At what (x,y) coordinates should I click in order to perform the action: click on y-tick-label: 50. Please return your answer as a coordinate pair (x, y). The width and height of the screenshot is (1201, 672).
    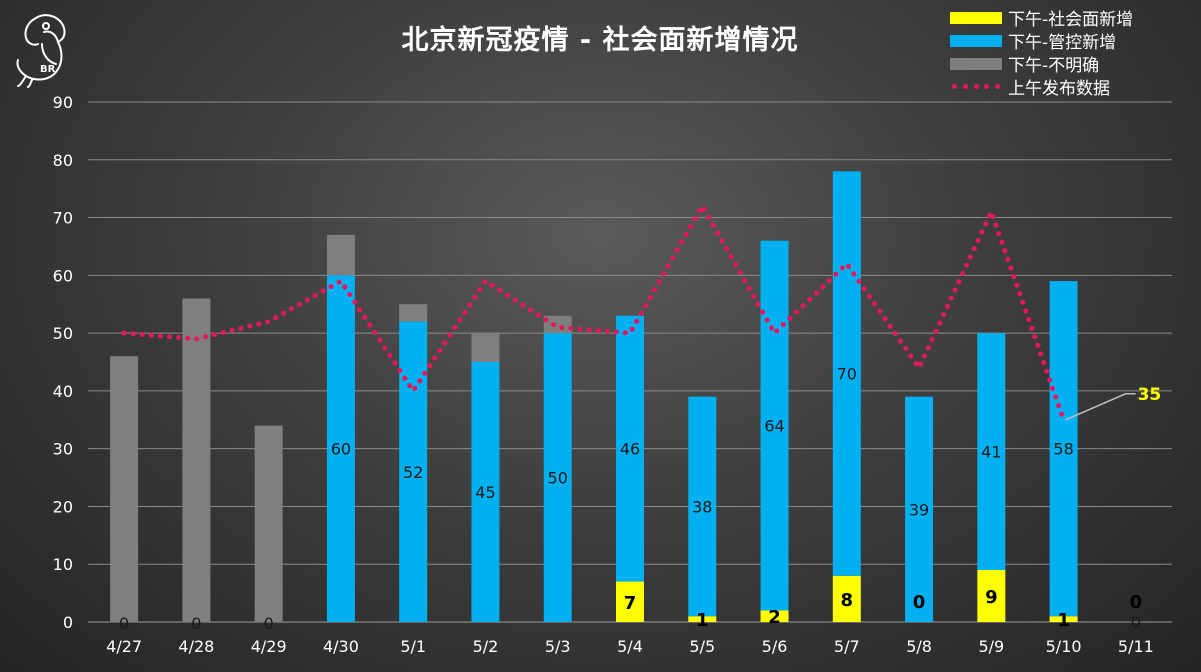
    Looking at the image, I should click on (63, 333).